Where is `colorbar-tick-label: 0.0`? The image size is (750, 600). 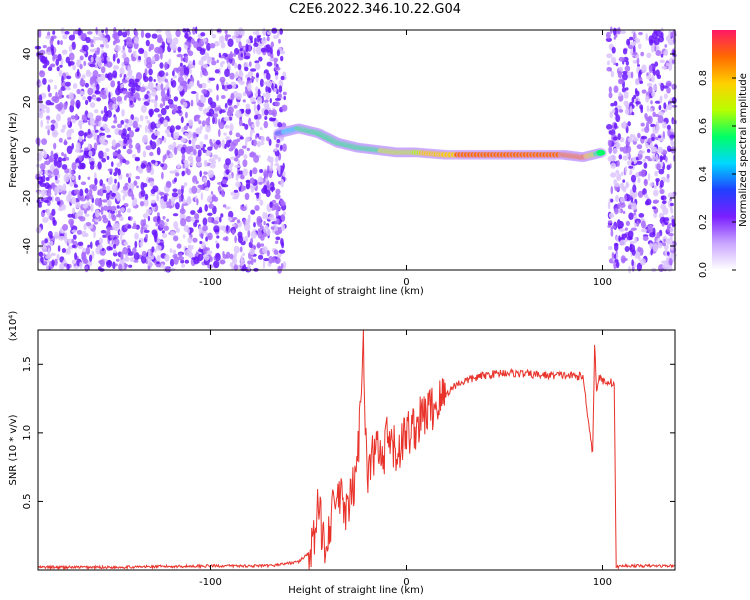
colorbar-tick-label: 0.0 is located at coordinates (703, 270).